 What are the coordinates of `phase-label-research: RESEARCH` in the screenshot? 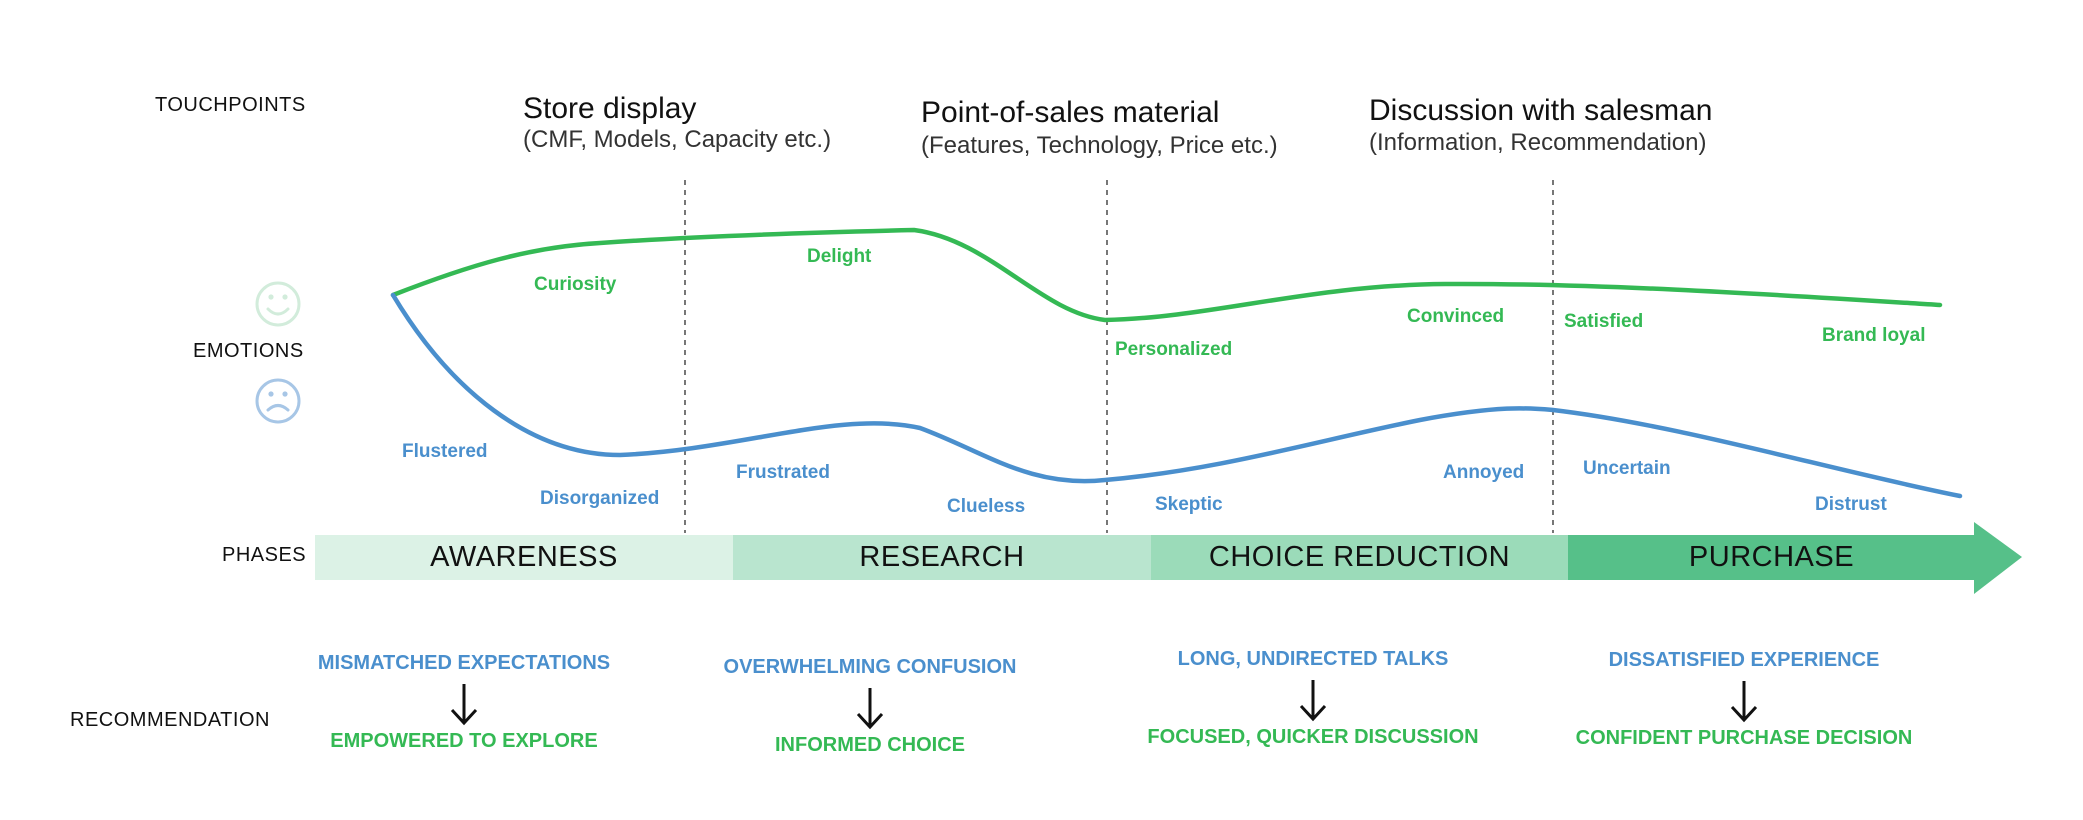 It's located at (942, 557).